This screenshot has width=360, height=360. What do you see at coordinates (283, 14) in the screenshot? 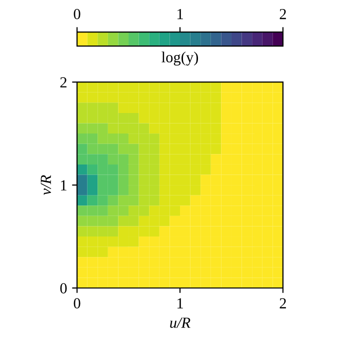
I see `color-bar-label: 2` at bounding box center [283, 14].